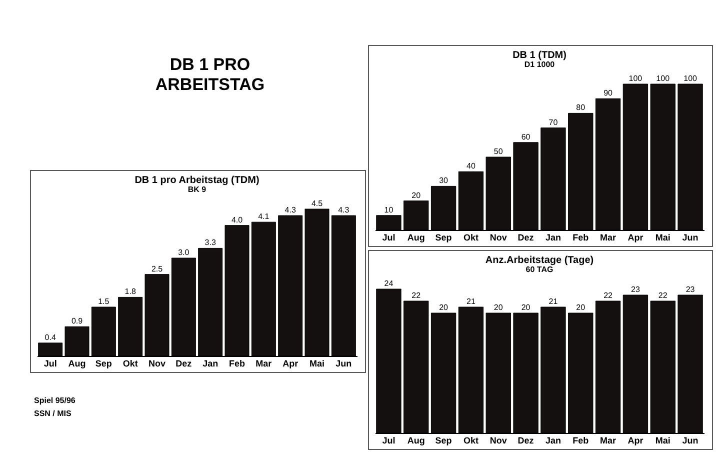 Image resolution: width=717 pixels, height=471 pixels. I want to click on data-label: 40, so click(471, 166).